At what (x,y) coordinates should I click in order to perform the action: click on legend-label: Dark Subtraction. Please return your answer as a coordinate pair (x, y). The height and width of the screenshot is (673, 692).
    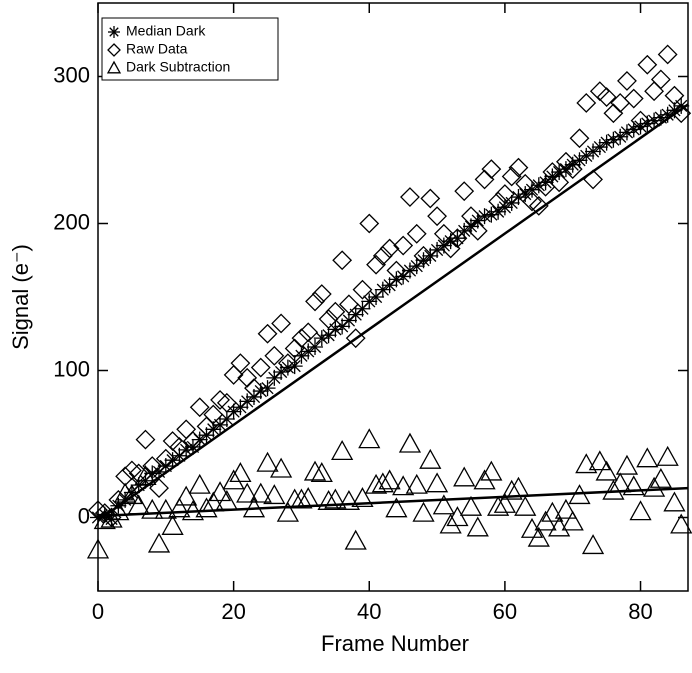
    Looking at the image, I should click on (178, 67).